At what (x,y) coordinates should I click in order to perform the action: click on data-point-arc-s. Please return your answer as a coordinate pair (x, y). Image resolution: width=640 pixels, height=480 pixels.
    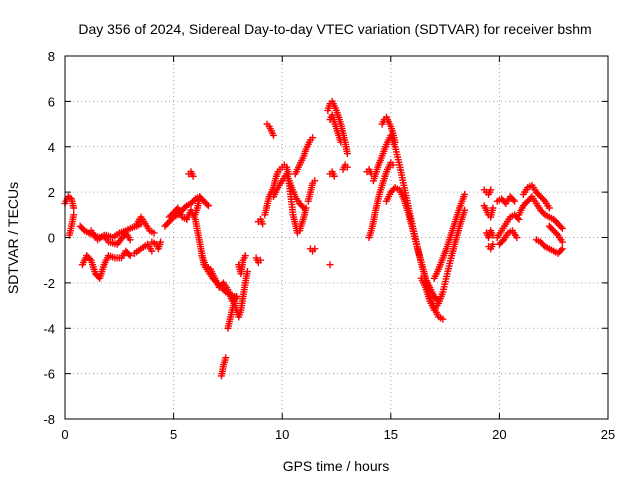
    Looking at the image, I should click on (260, 260).